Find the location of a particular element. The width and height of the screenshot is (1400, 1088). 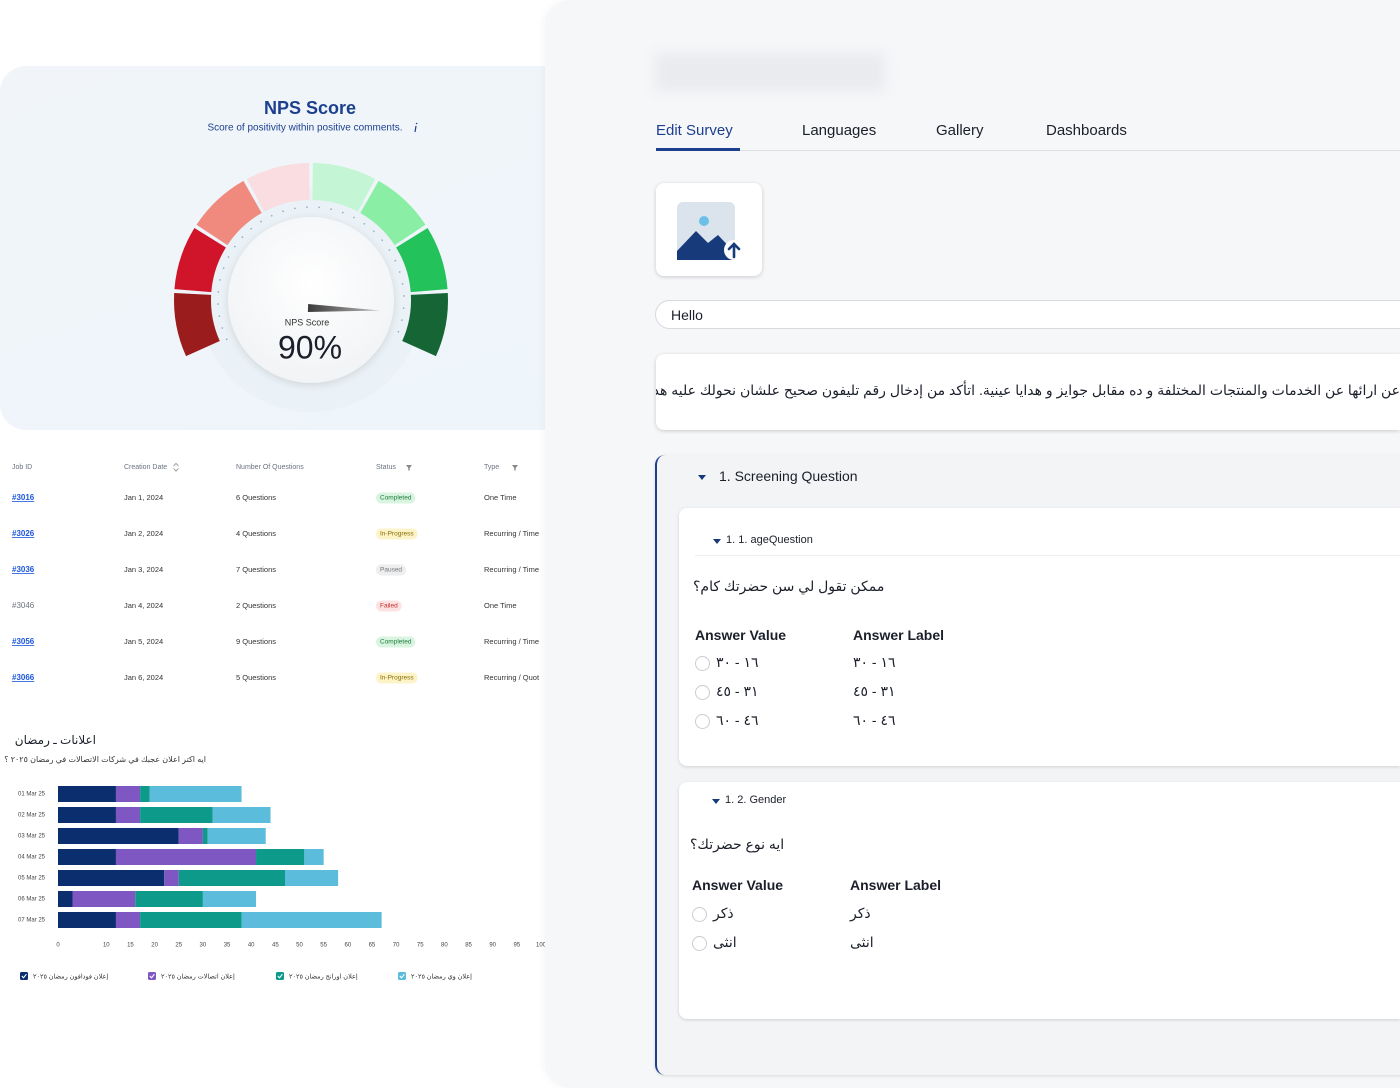

answer-label-header: Answer Label is located at coordinates (899, 635).